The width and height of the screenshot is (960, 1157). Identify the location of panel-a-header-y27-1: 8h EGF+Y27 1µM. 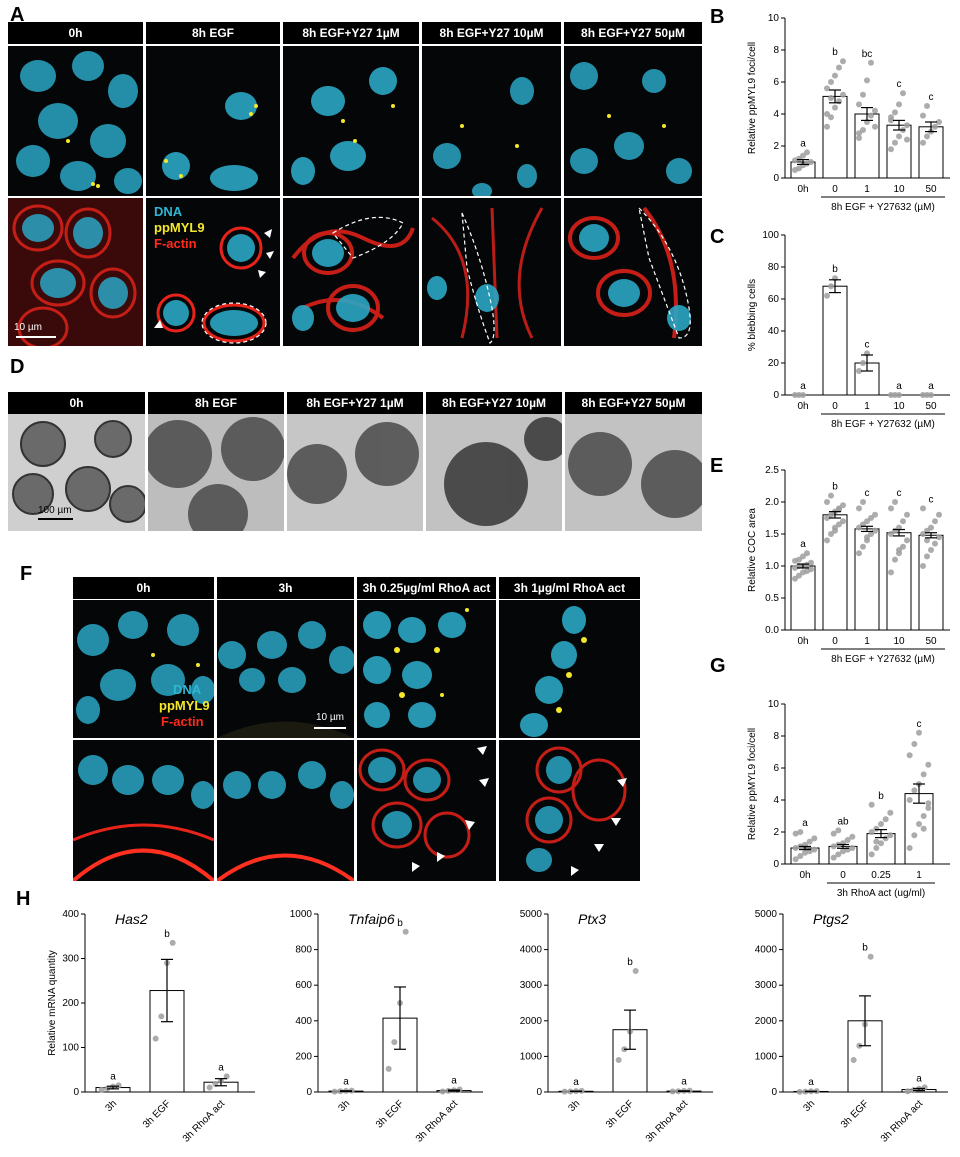
(351, 33).